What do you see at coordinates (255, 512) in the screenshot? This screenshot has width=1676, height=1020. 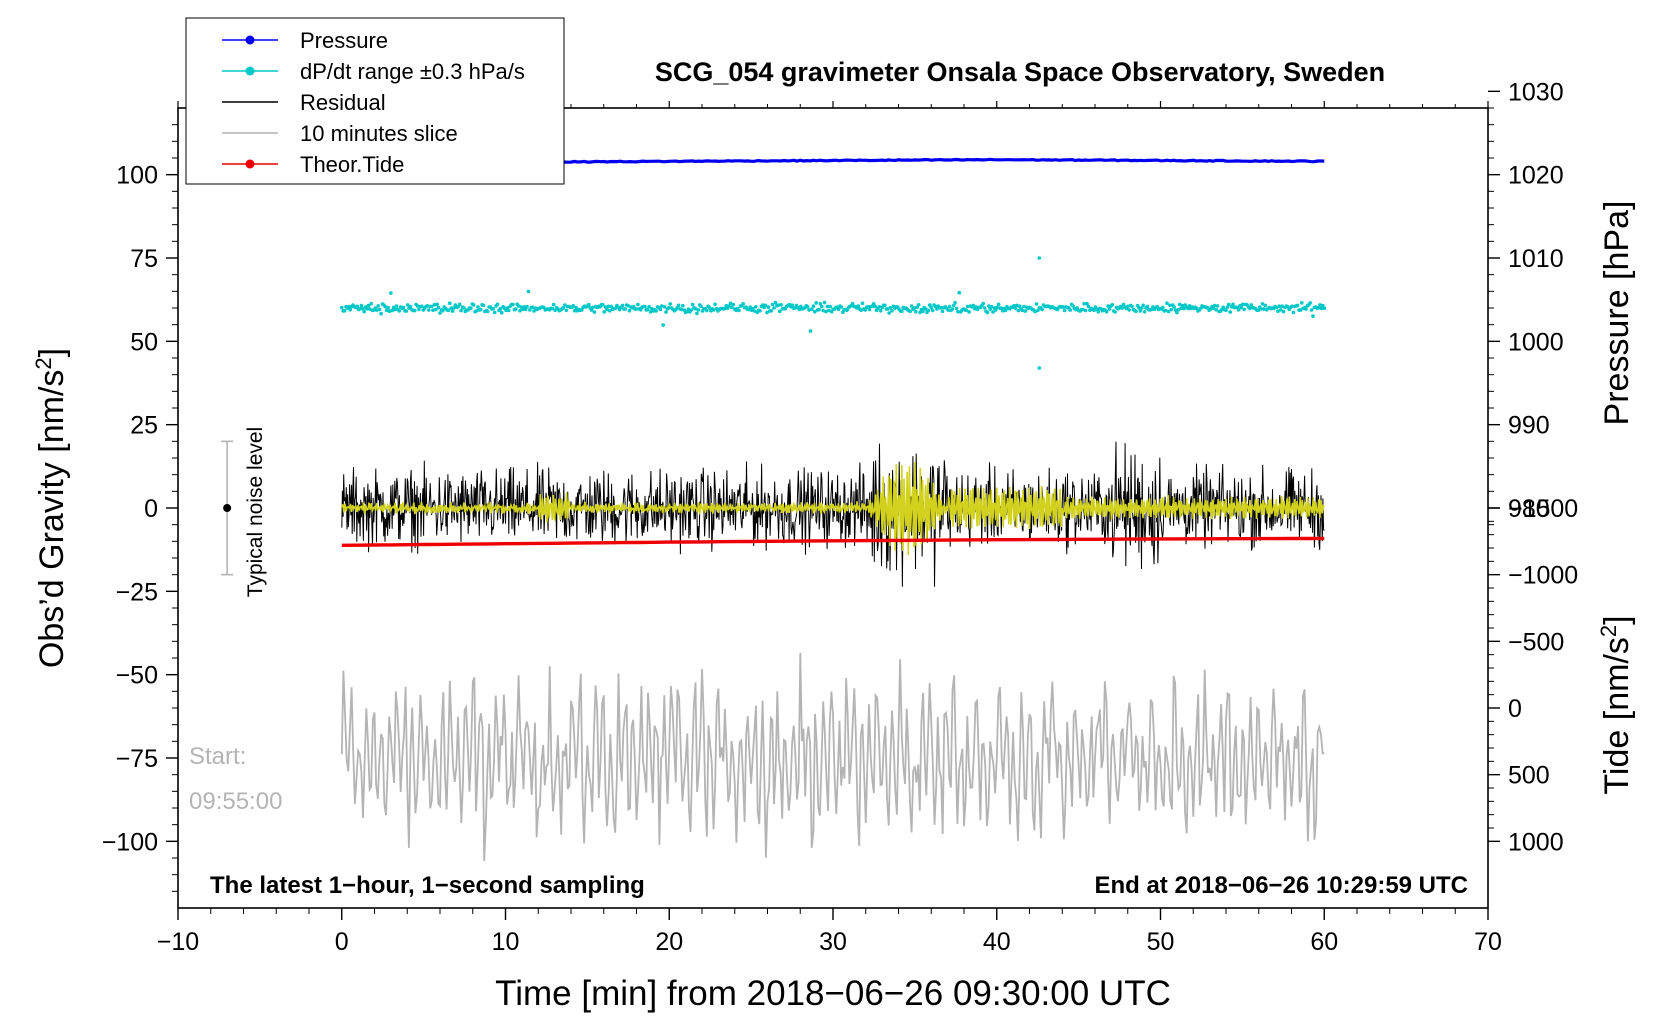 I see `noise-bar-label: Typical noise level` at bounding box center [255, 512].